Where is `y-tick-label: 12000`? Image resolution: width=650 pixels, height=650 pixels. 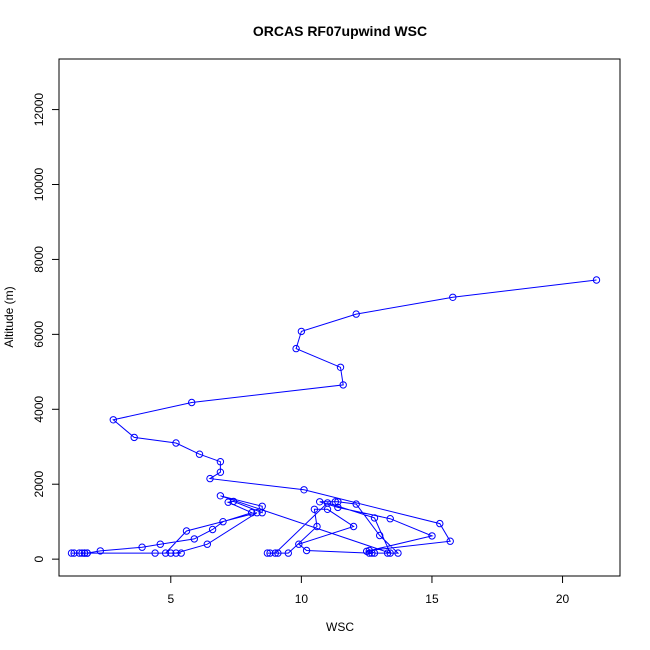
y-tick-label: 12000 is located at coordinates (39, 110).